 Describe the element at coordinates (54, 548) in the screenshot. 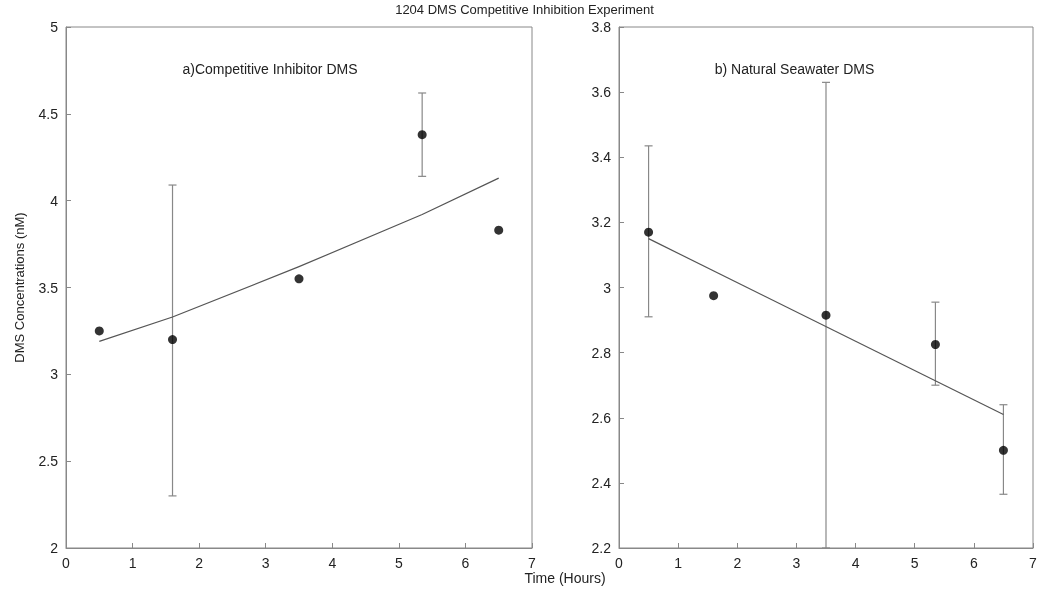

I see `y-tick-label: 2` at that location.